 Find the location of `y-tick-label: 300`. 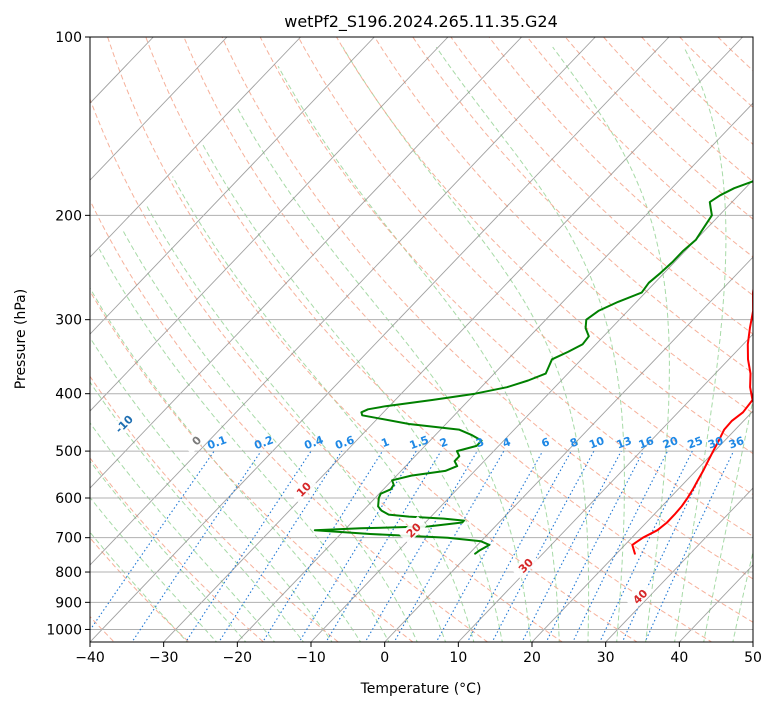

y-tick-label: 300 is located at coordinates (68, 321).